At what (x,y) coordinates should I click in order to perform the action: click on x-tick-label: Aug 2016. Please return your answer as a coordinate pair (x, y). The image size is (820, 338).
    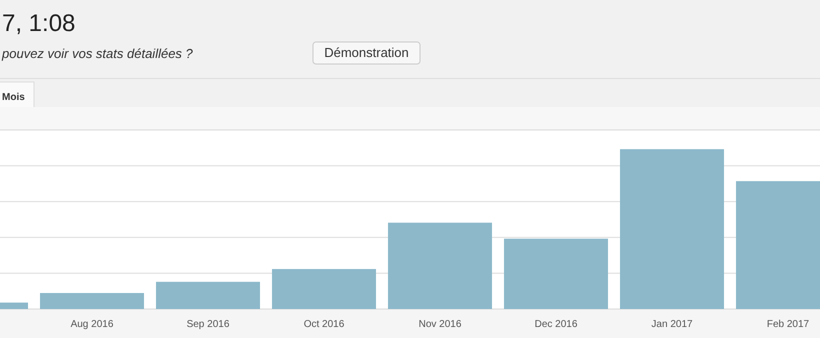
    Looking at the image, I should click on (92, 324).